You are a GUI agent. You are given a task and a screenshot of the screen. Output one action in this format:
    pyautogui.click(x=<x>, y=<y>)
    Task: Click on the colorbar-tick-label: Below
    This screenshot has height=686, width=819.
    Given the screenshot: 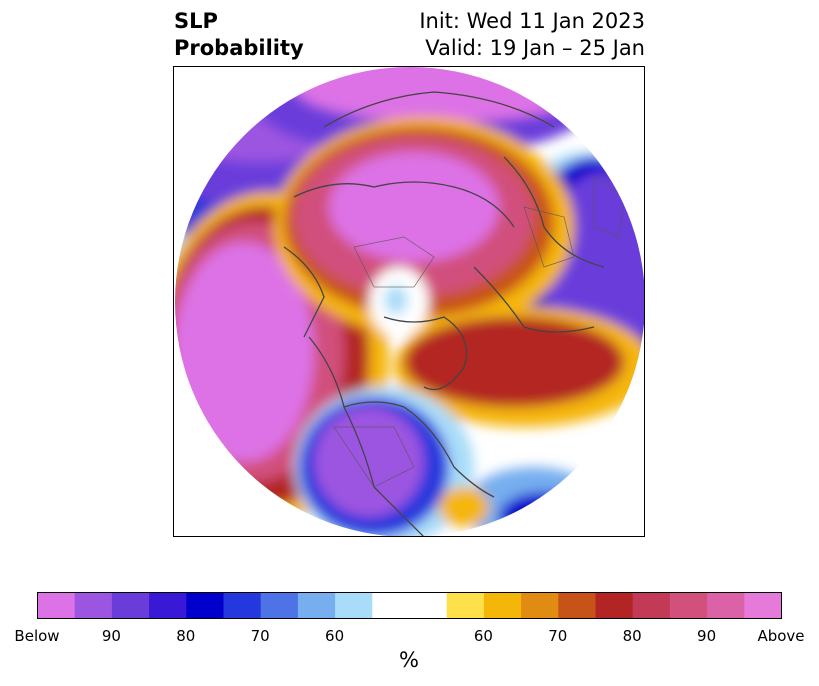 What is the action you would take?
    pyautogui.click(x=37, y=636)
    